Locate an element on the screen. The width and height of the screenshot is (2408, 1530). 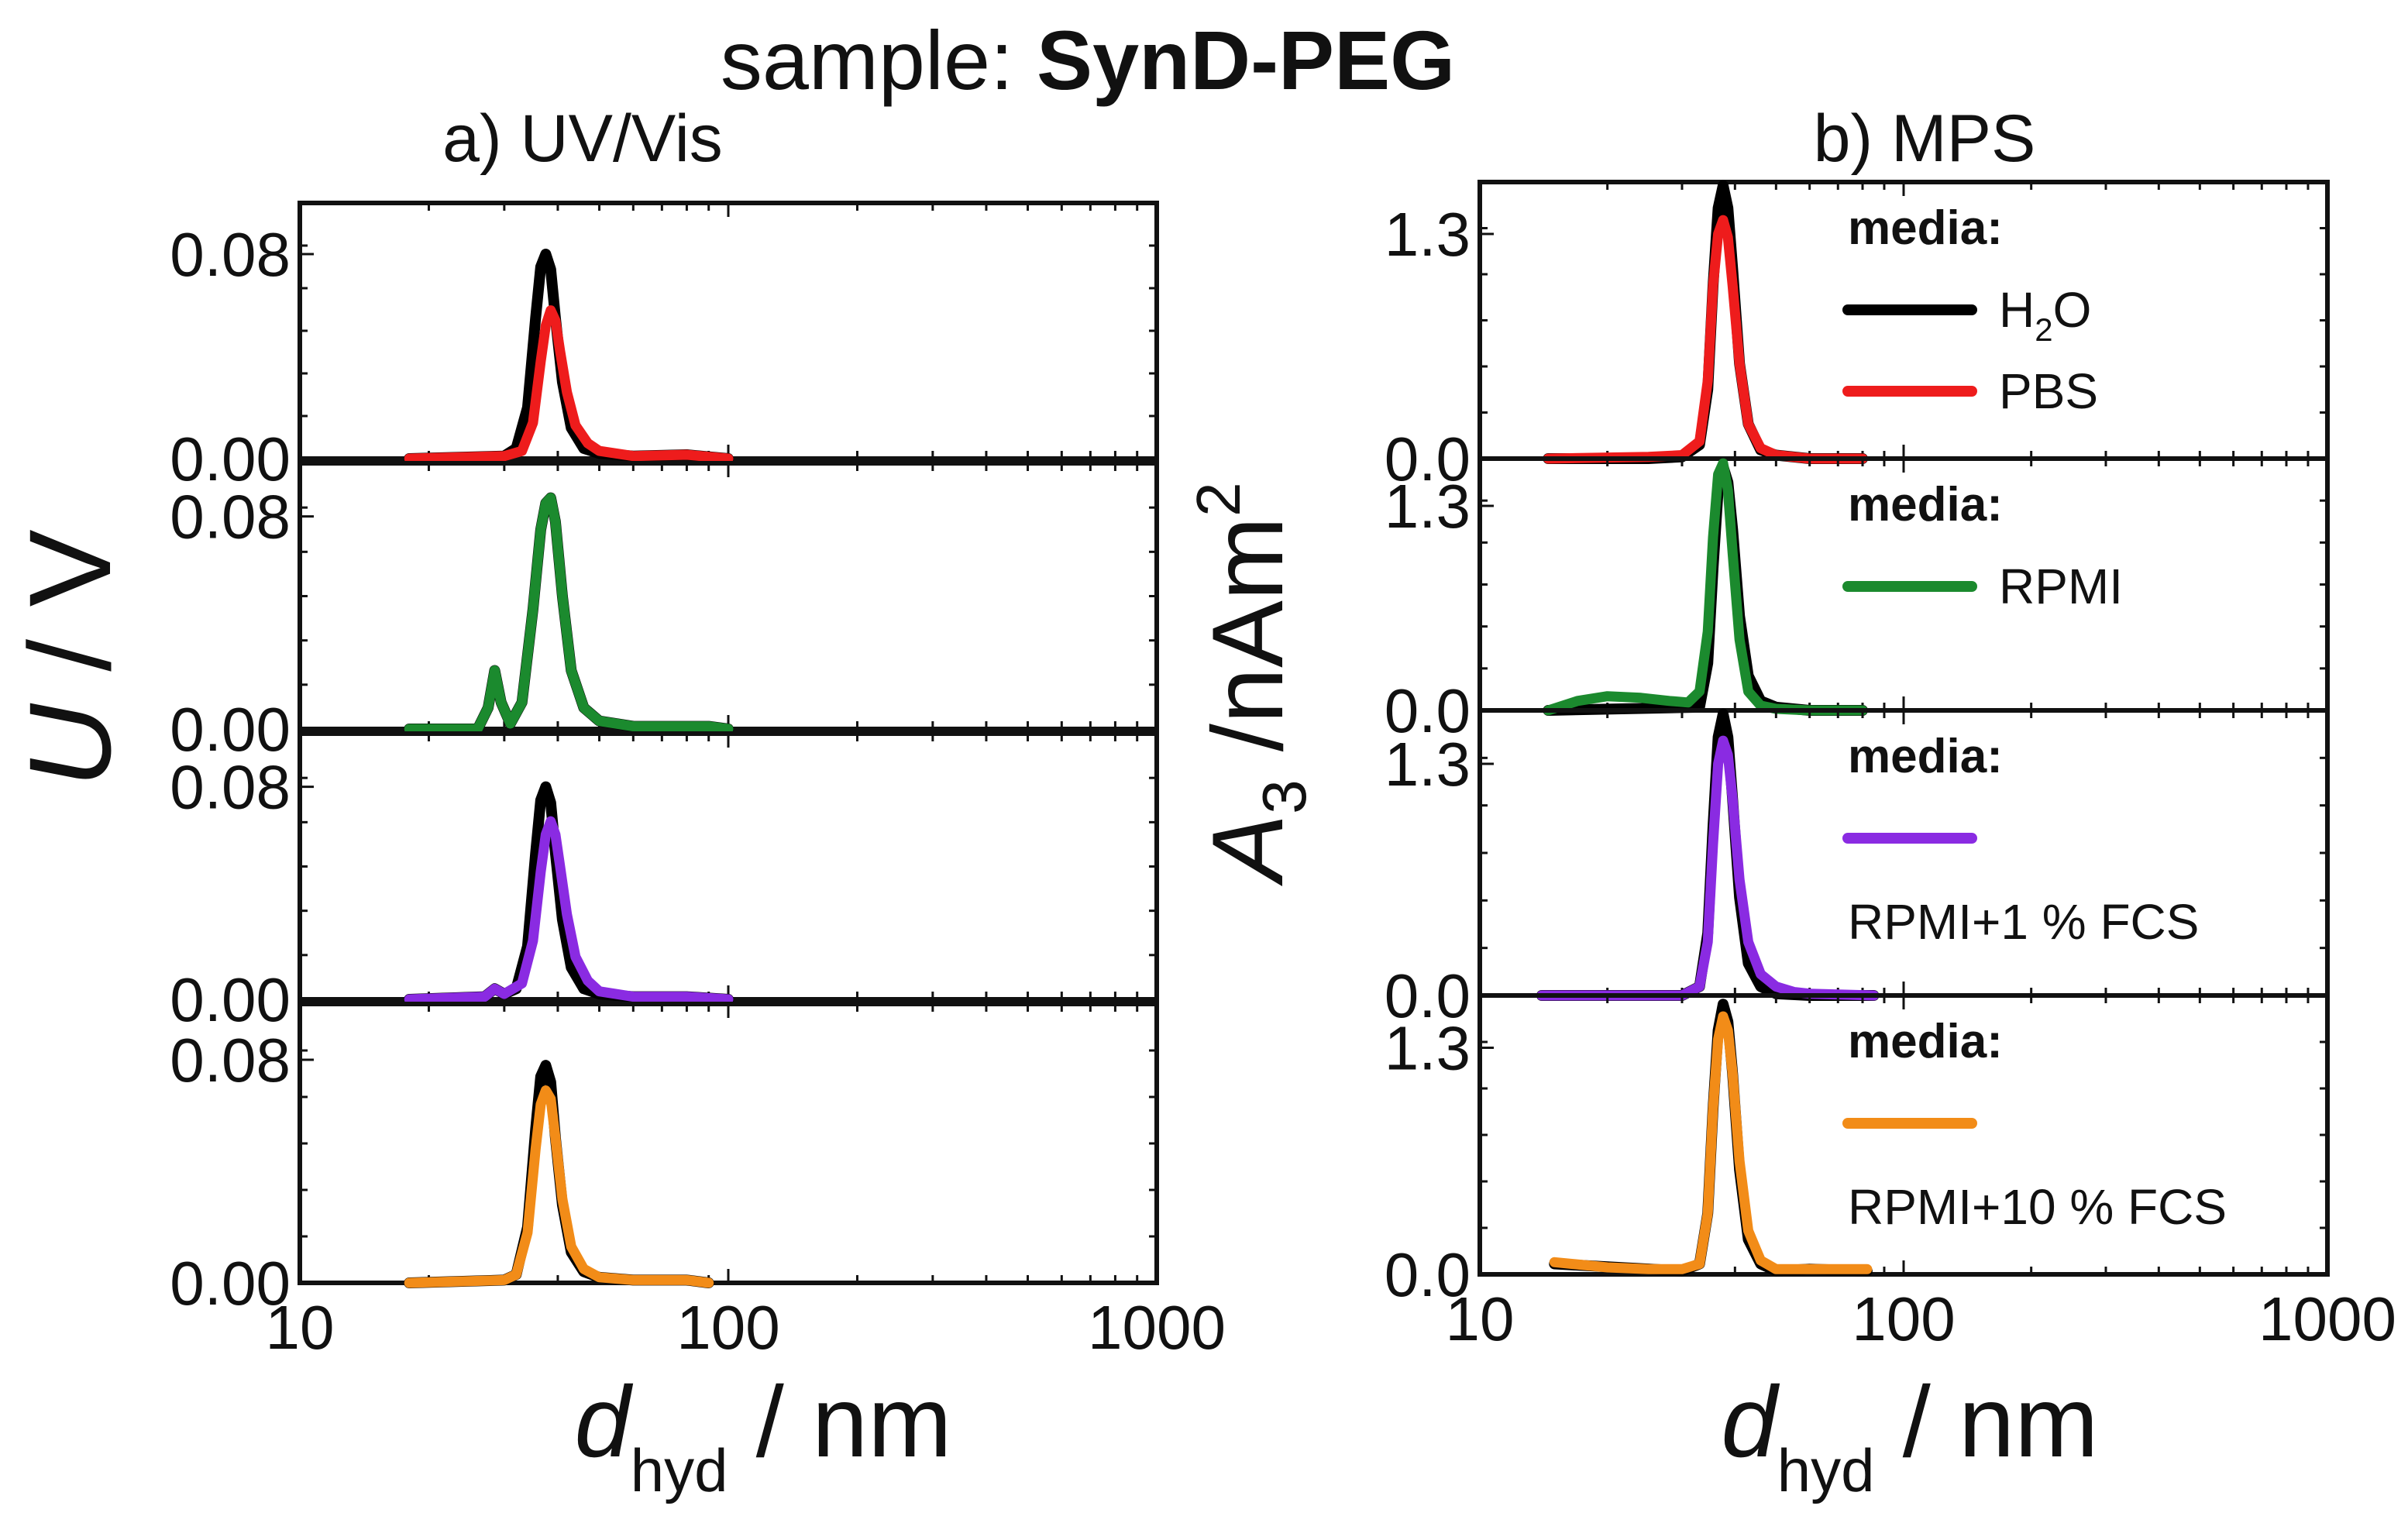
panel-b-ylabel-sub: 3 is located at coordinates (1284, 797).